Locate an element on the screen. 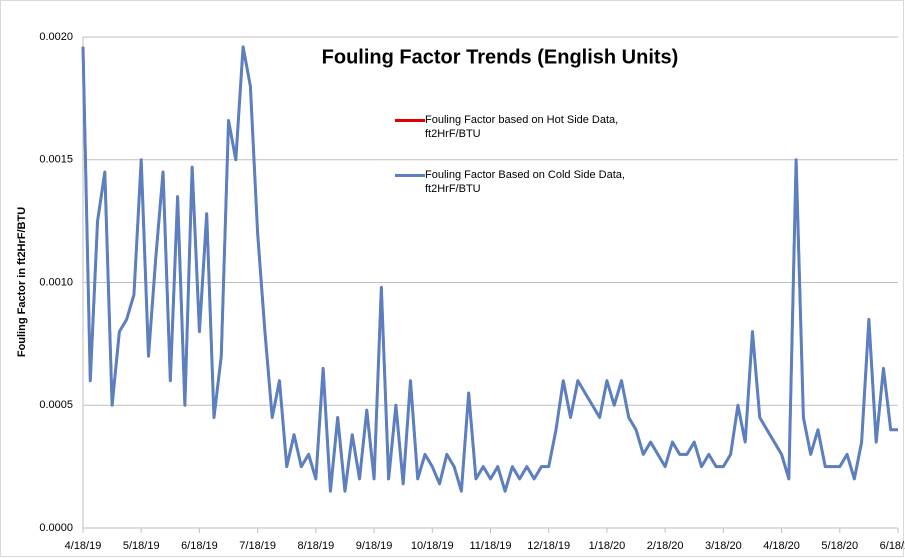  y-tick-label: 0.0020 is located at coordinates (56, 37).